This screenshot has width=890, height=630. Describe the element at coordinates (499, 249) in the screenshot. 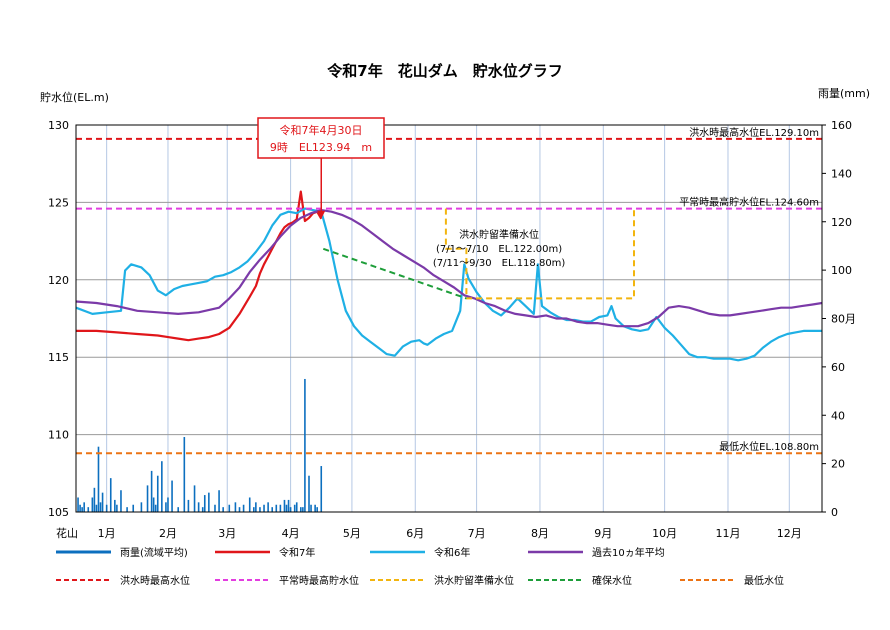

I see `flood-prep-note-1: (7/1～7/10 EL.122.00m)` at that location.